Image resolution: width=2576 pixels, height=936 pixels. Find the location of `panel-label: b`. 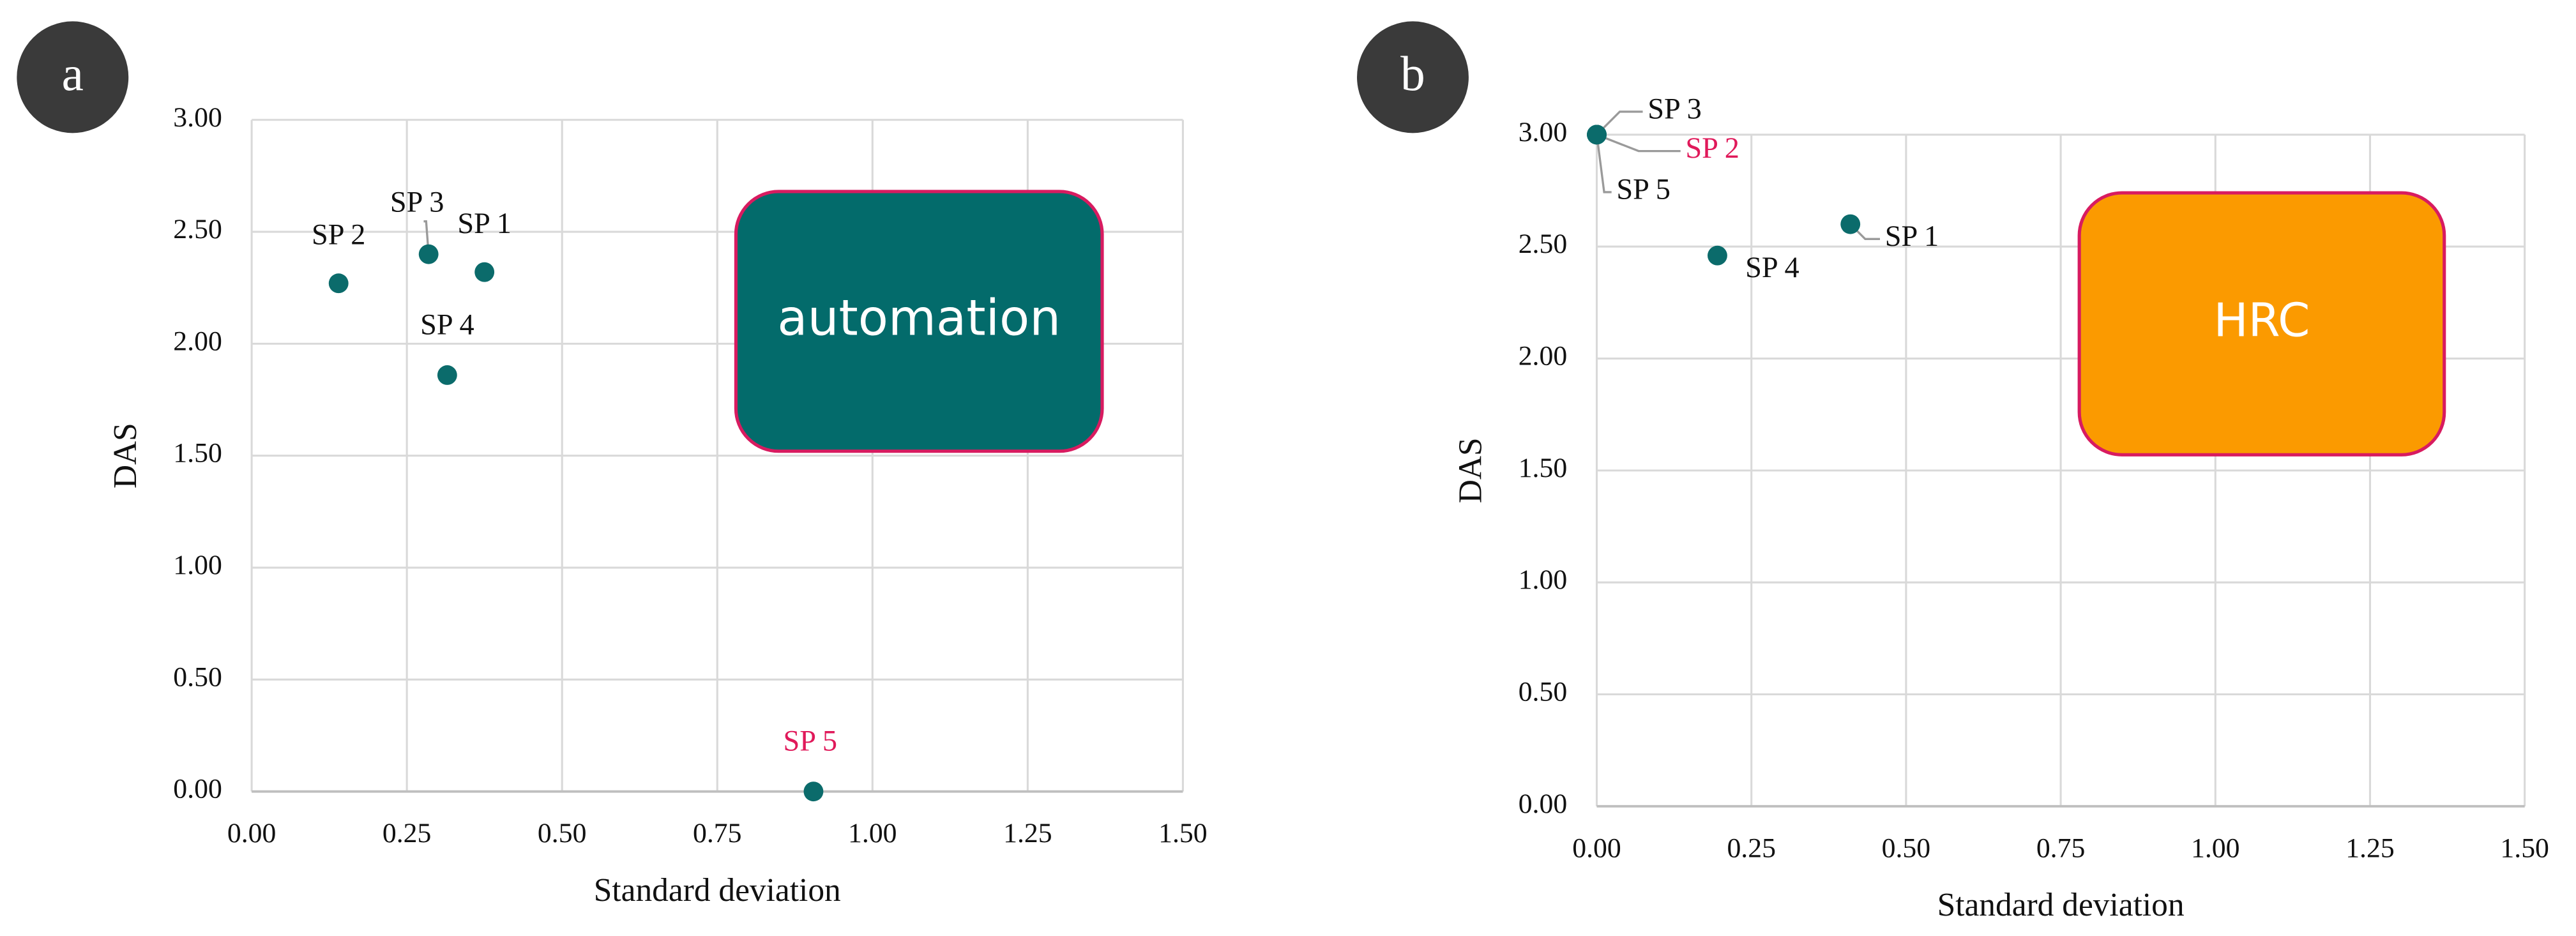

panel-label: b is located at coordinates (1413, 73).